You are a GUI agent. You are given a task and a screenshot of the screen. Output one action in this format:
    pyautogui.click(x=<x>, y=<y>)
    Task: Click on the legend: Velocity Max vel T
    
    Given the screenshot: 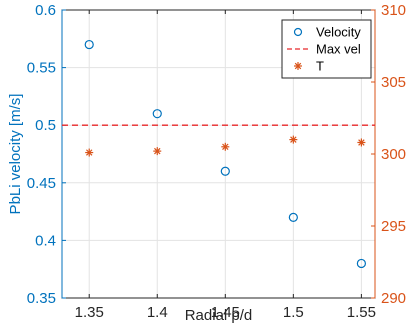 What is the action you would take?
    pyautogui.click(x=326, y=49)
    